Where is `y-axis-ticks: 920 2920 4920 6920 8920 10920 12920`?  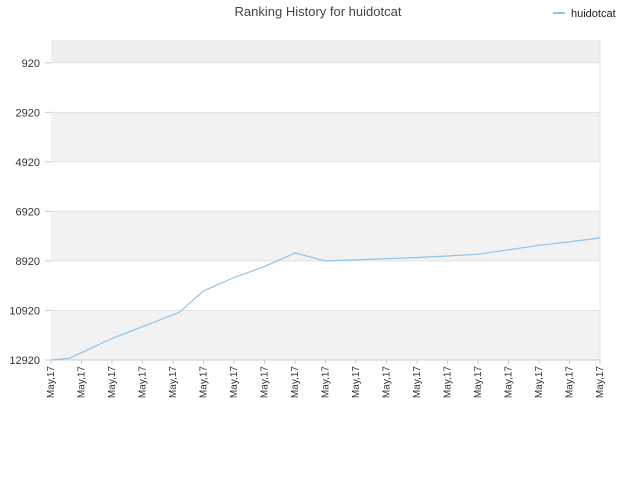
y-axis-ticks: 920 2920 4920 6920 8920 10920 12920 is located at coordinates (30, 212).